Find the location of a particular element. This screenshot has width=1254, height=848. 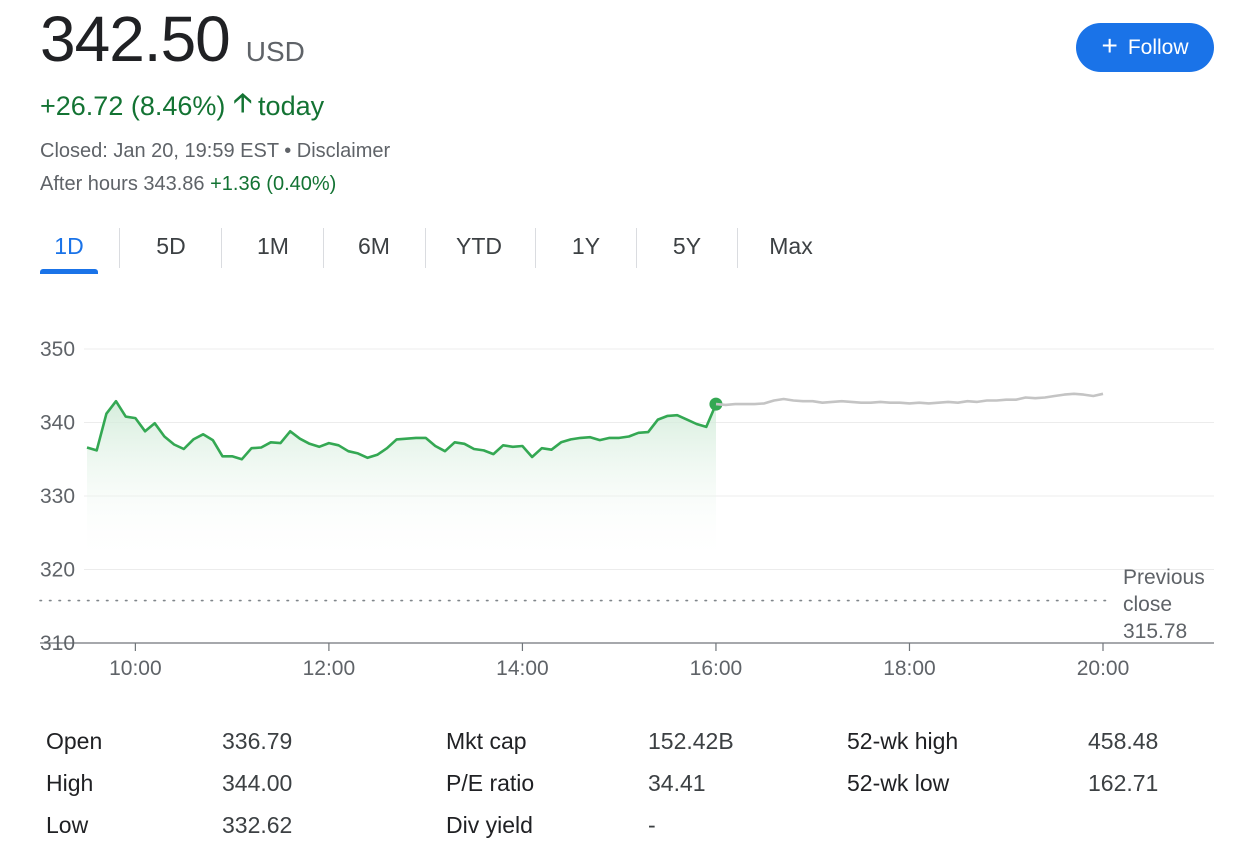

previous-close-label: Previous is located at coordinates (1164, 577).